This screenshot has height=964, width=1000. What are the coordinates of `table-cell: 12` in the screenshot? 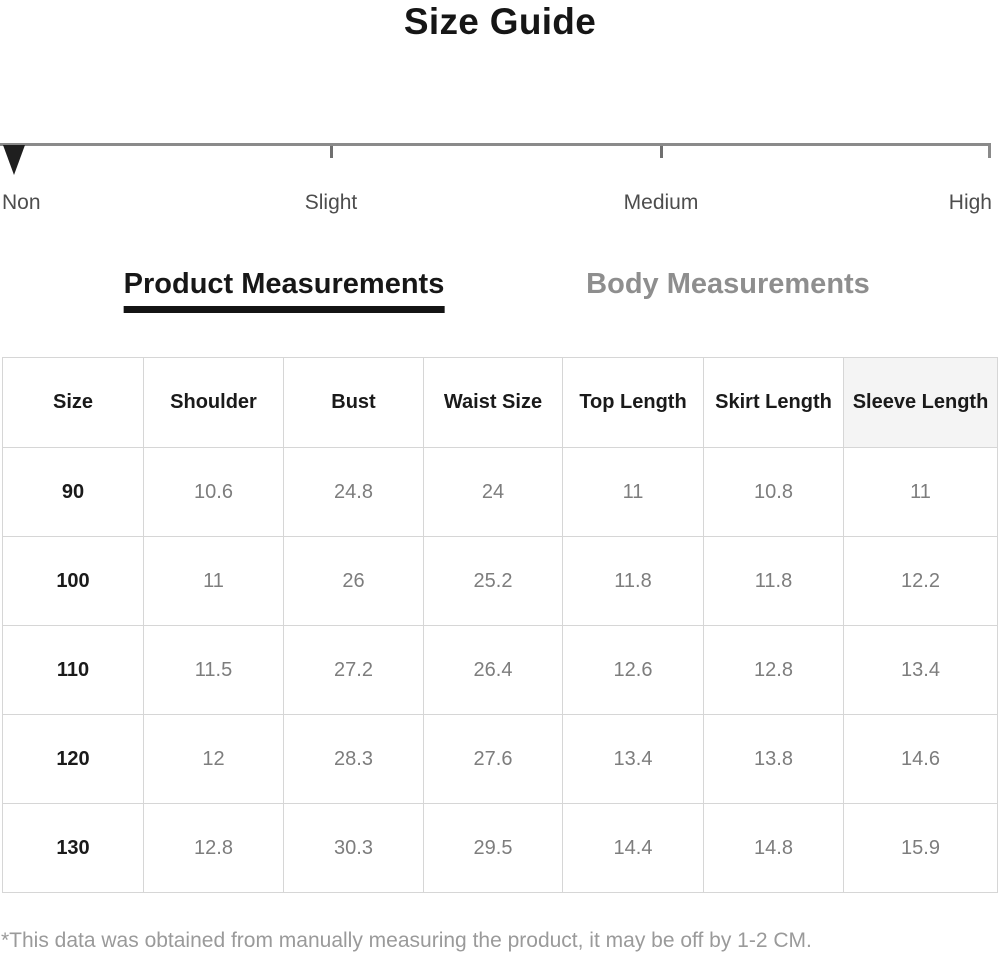 It's located at (213, 759).